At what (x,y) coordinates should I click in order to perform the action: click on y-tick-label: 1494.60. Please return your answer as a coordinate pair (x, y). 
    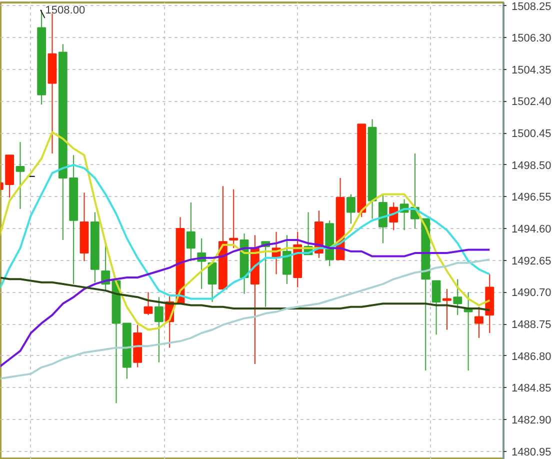
    Looking at the image, I should click on (532, 230).